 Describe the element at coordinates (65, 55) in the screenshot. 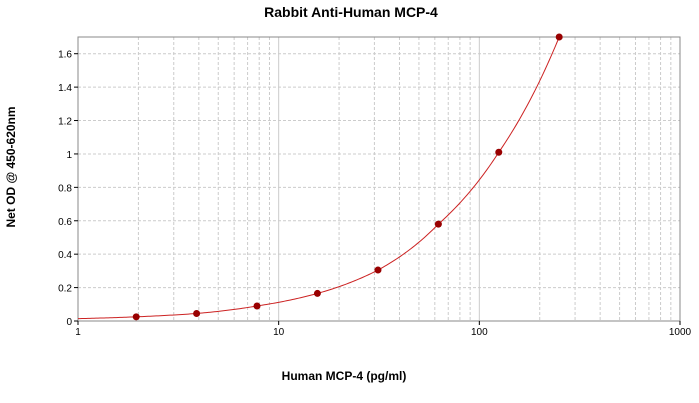

I see `y-tick-label: 1.6` at that location.